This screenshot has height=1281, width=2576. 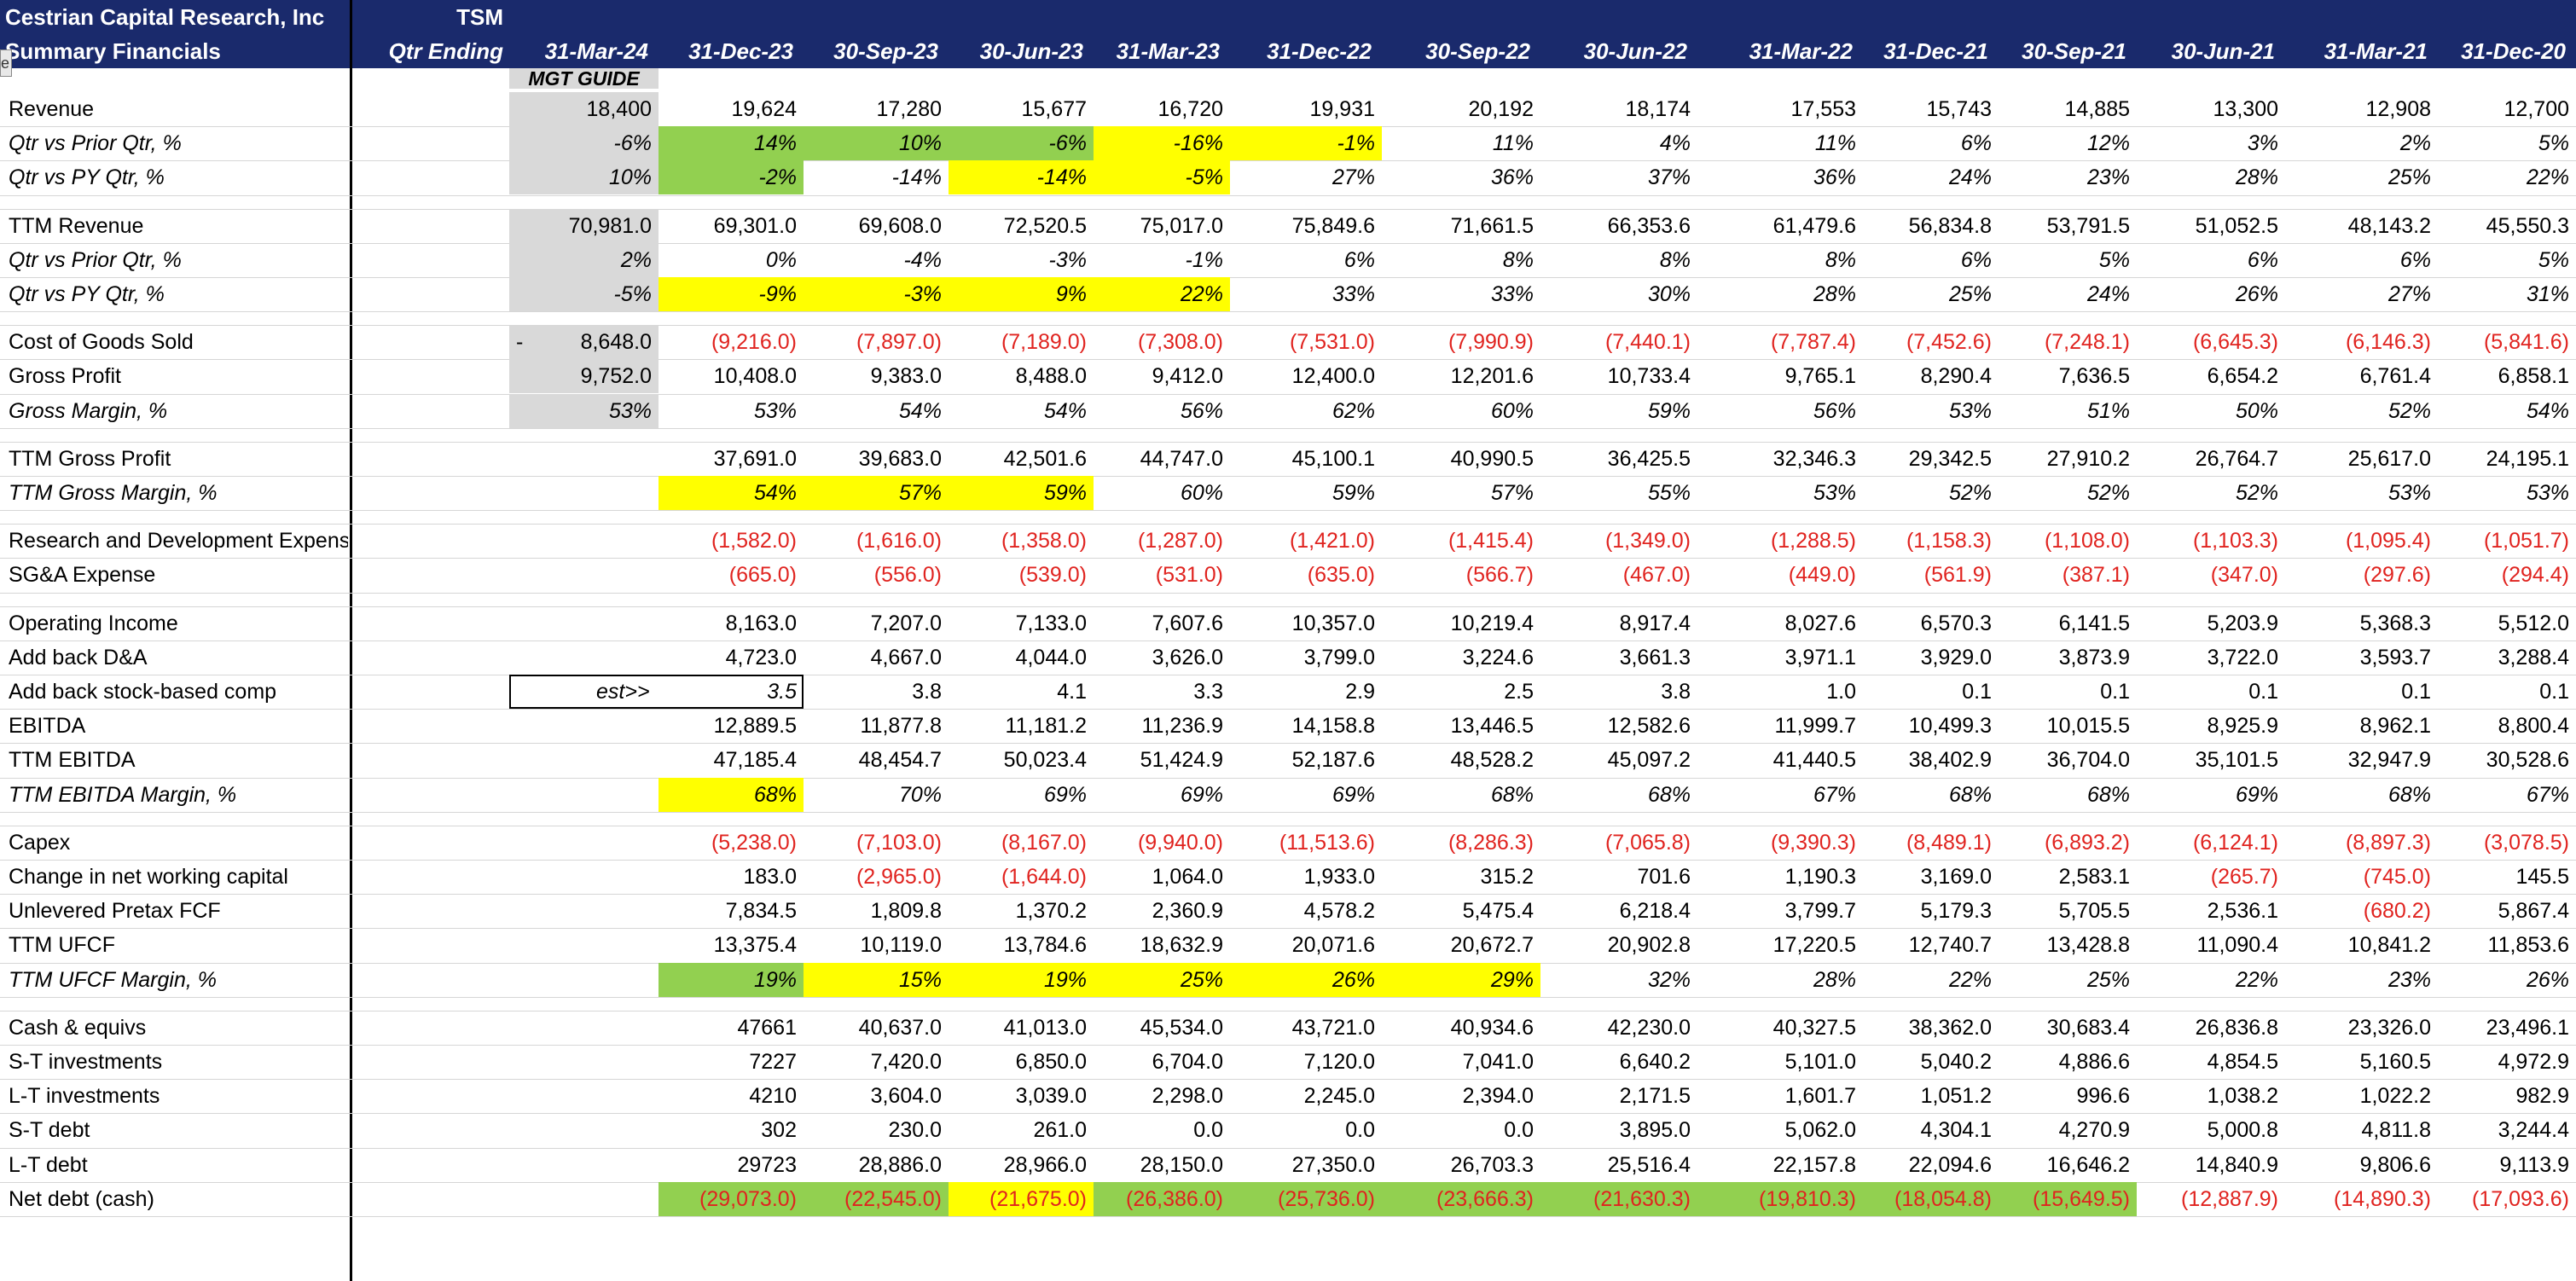 What do you see at coordinates (1512, 177) in the screenshot?
I see `data-cell: 36%` at bounding box center [1512, 177].